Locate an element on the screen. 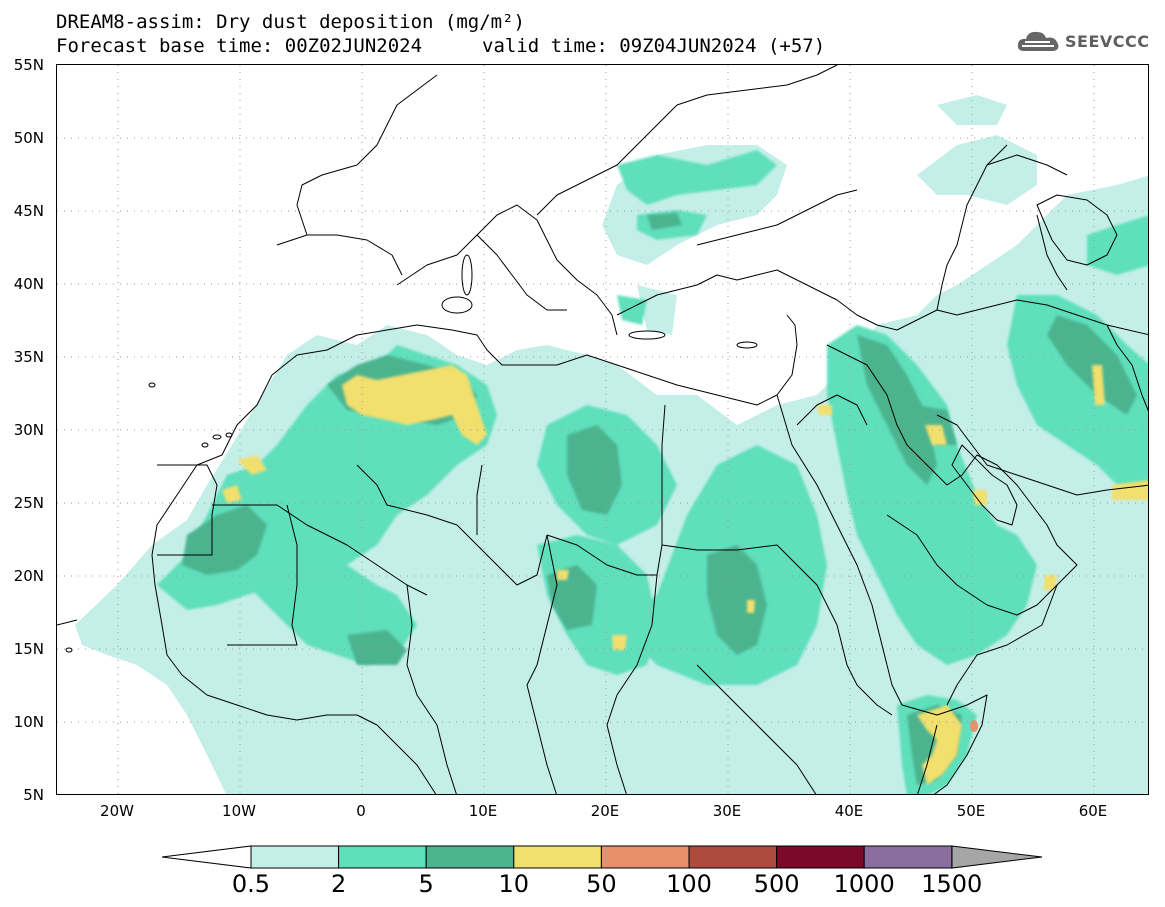 The height and width of the screenshot is (907, 1165). lat-label-45n: 45N is located at coordinates (28, 211).